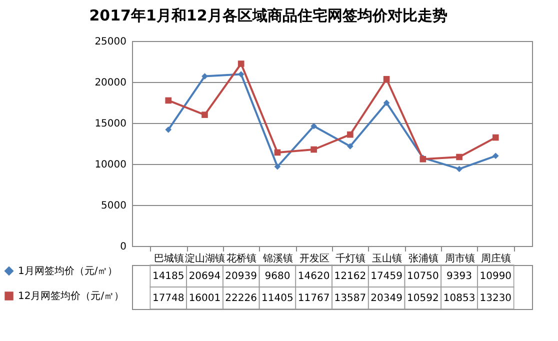 The image size is (558, 341). What do you see at coordinates (350, 276) in the screenshot?
I see `data-label: 12162` at bounding box center [350, 276].